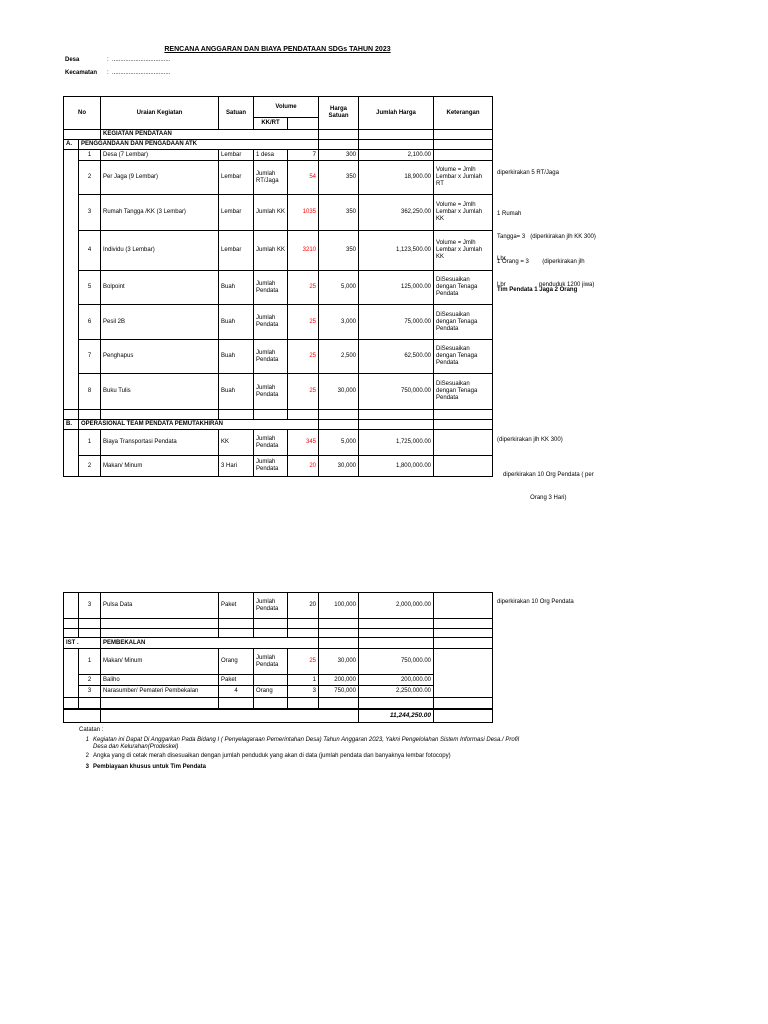 This screenshot has height=1024, width=768. I want to click on volume-basis-cell: Jumlah KK, so click(270, 212).